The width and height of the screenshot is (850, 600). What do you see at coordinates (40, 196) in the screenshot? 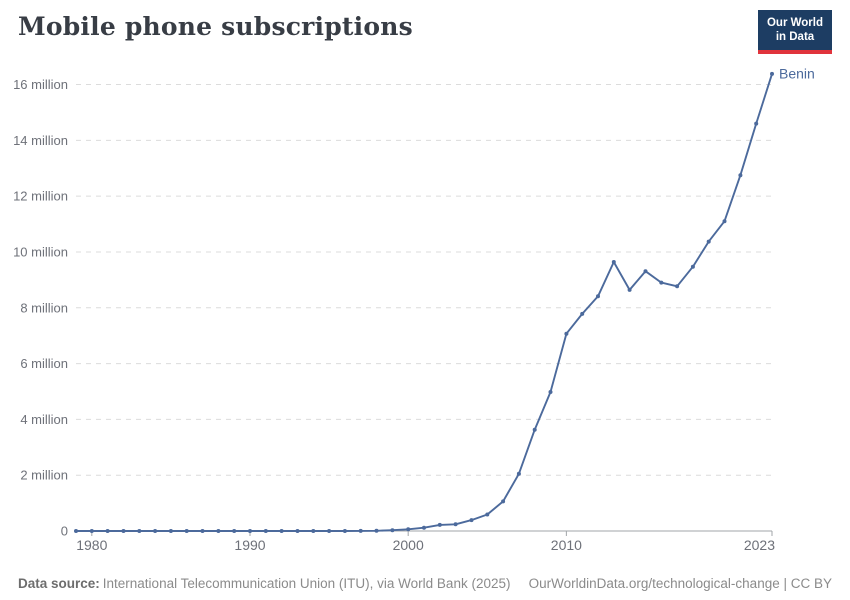
I see `y-tick-label: 12 million` at bounding box center [40, 196].